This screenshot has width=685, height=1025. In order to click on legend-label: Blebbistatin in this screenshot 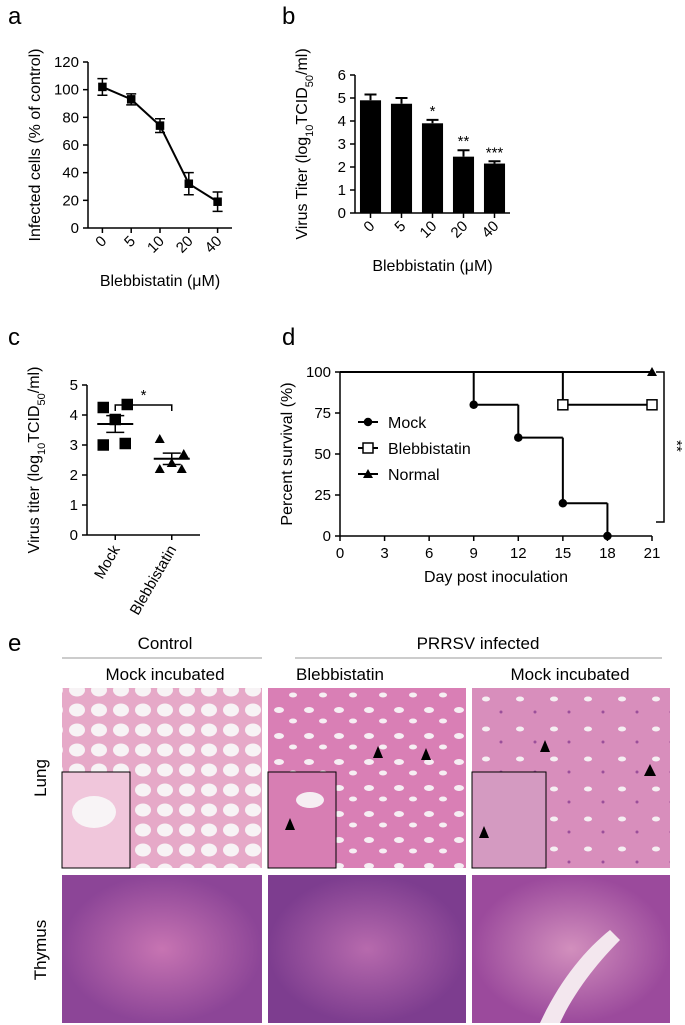, I will do `click(429, 449)`.